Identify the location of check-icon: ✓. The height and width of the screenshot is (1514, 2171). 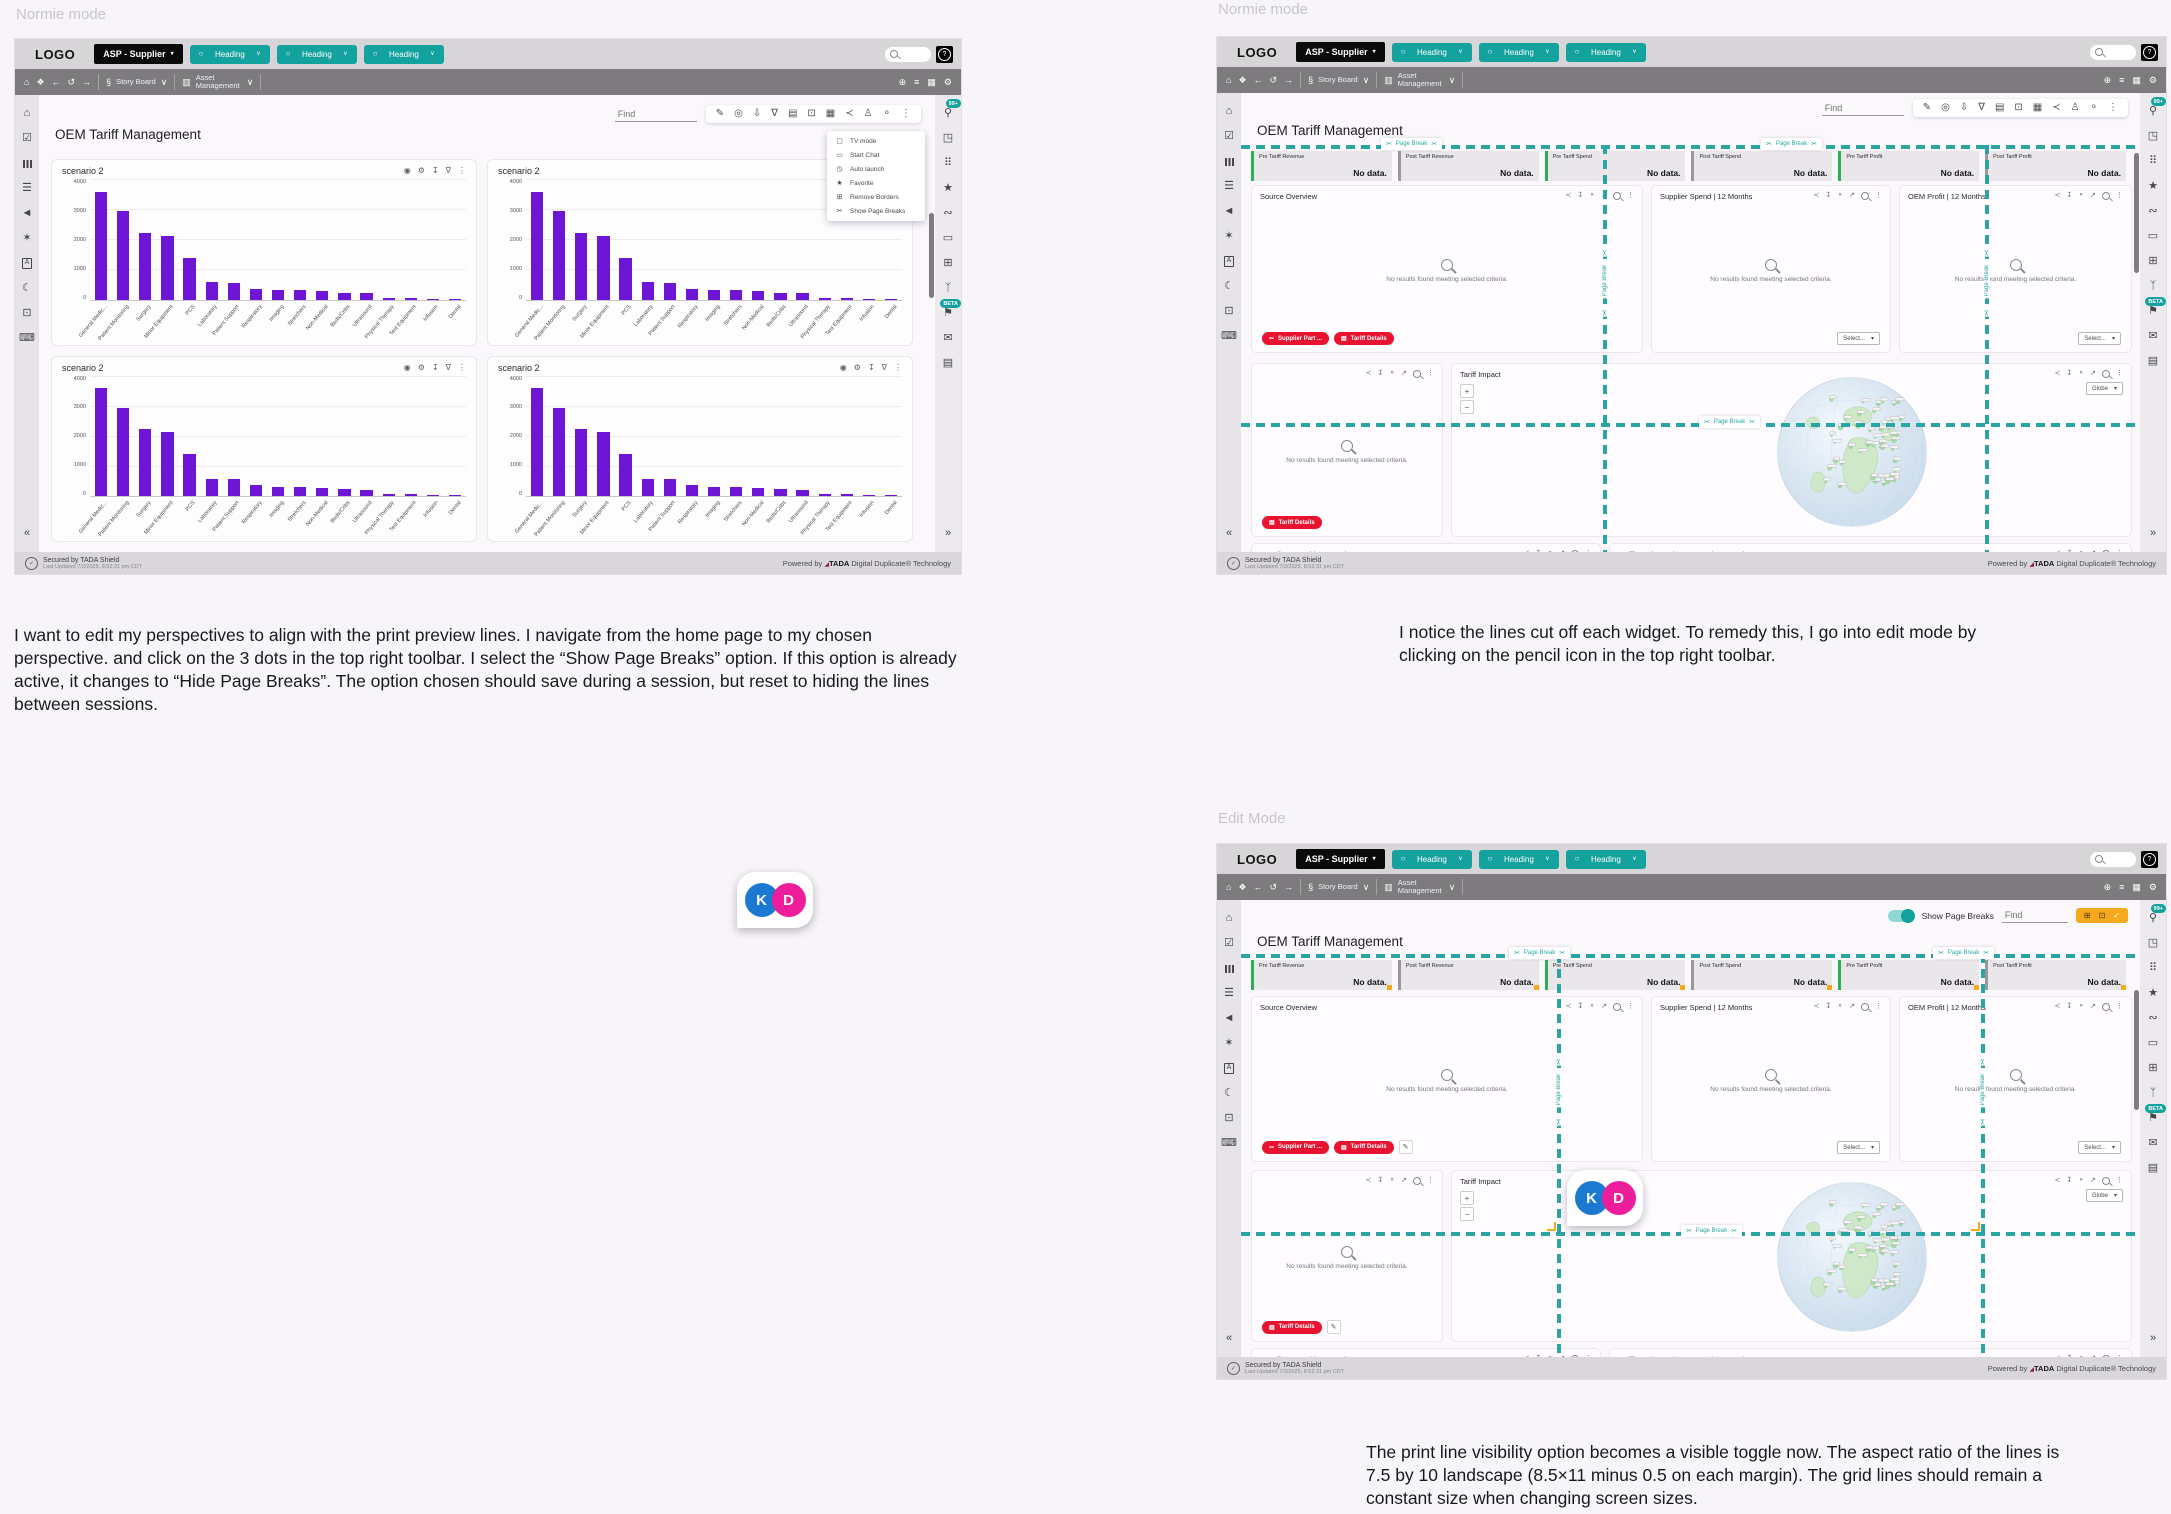
(2116, 915).